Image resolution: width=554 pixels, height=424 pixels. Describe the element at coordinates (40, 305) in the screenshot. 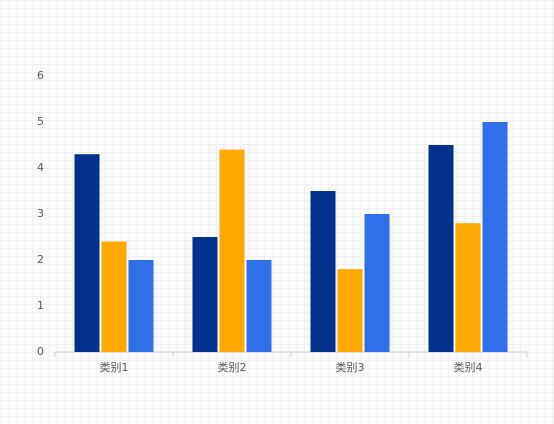

I see `y-tick-label: 1` at that location.